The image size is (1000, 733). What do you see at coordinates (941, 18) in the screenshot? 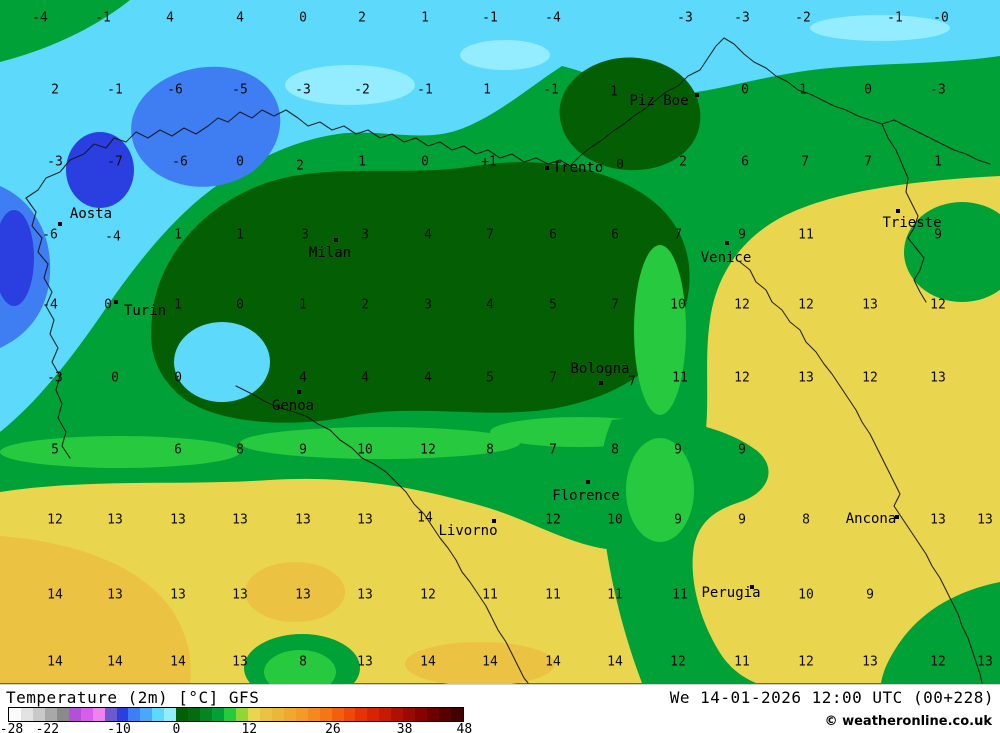
I see `temp-value-label: -0` at bounding box center [941, 18].